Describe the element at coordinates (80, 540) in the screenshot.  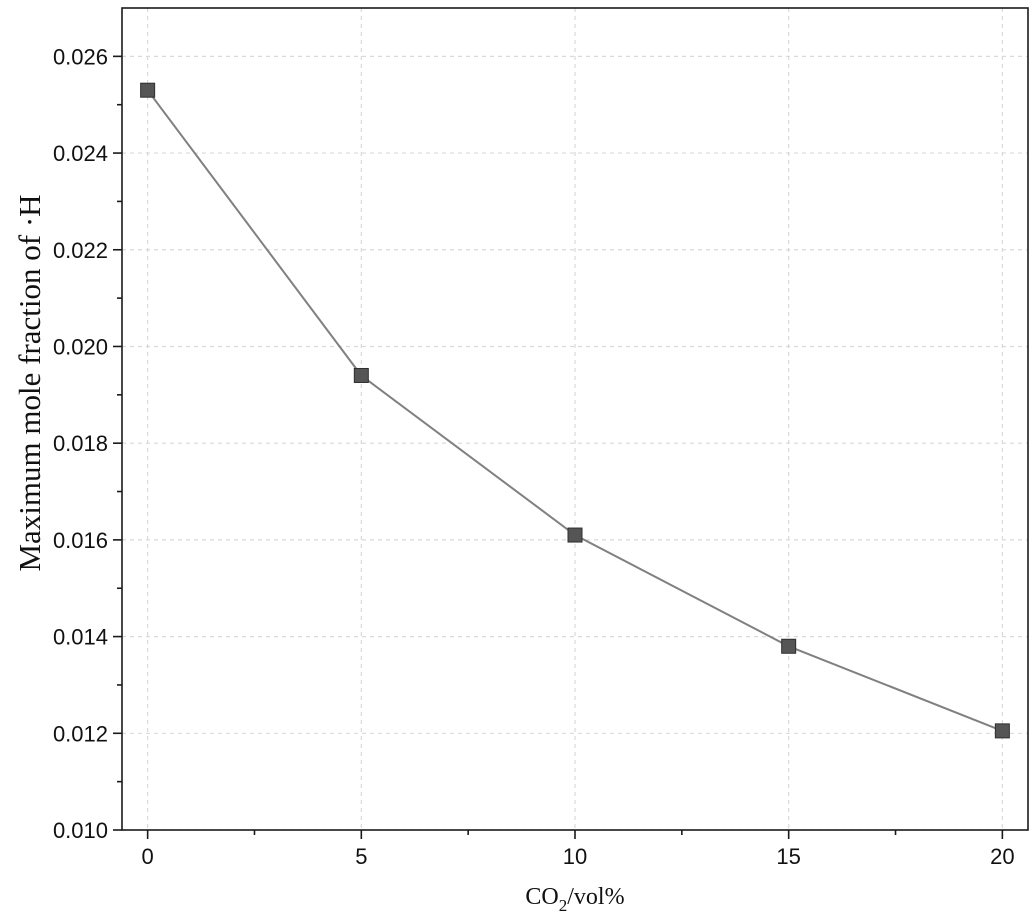
I see `y-tick-label: 0.016` at that location.